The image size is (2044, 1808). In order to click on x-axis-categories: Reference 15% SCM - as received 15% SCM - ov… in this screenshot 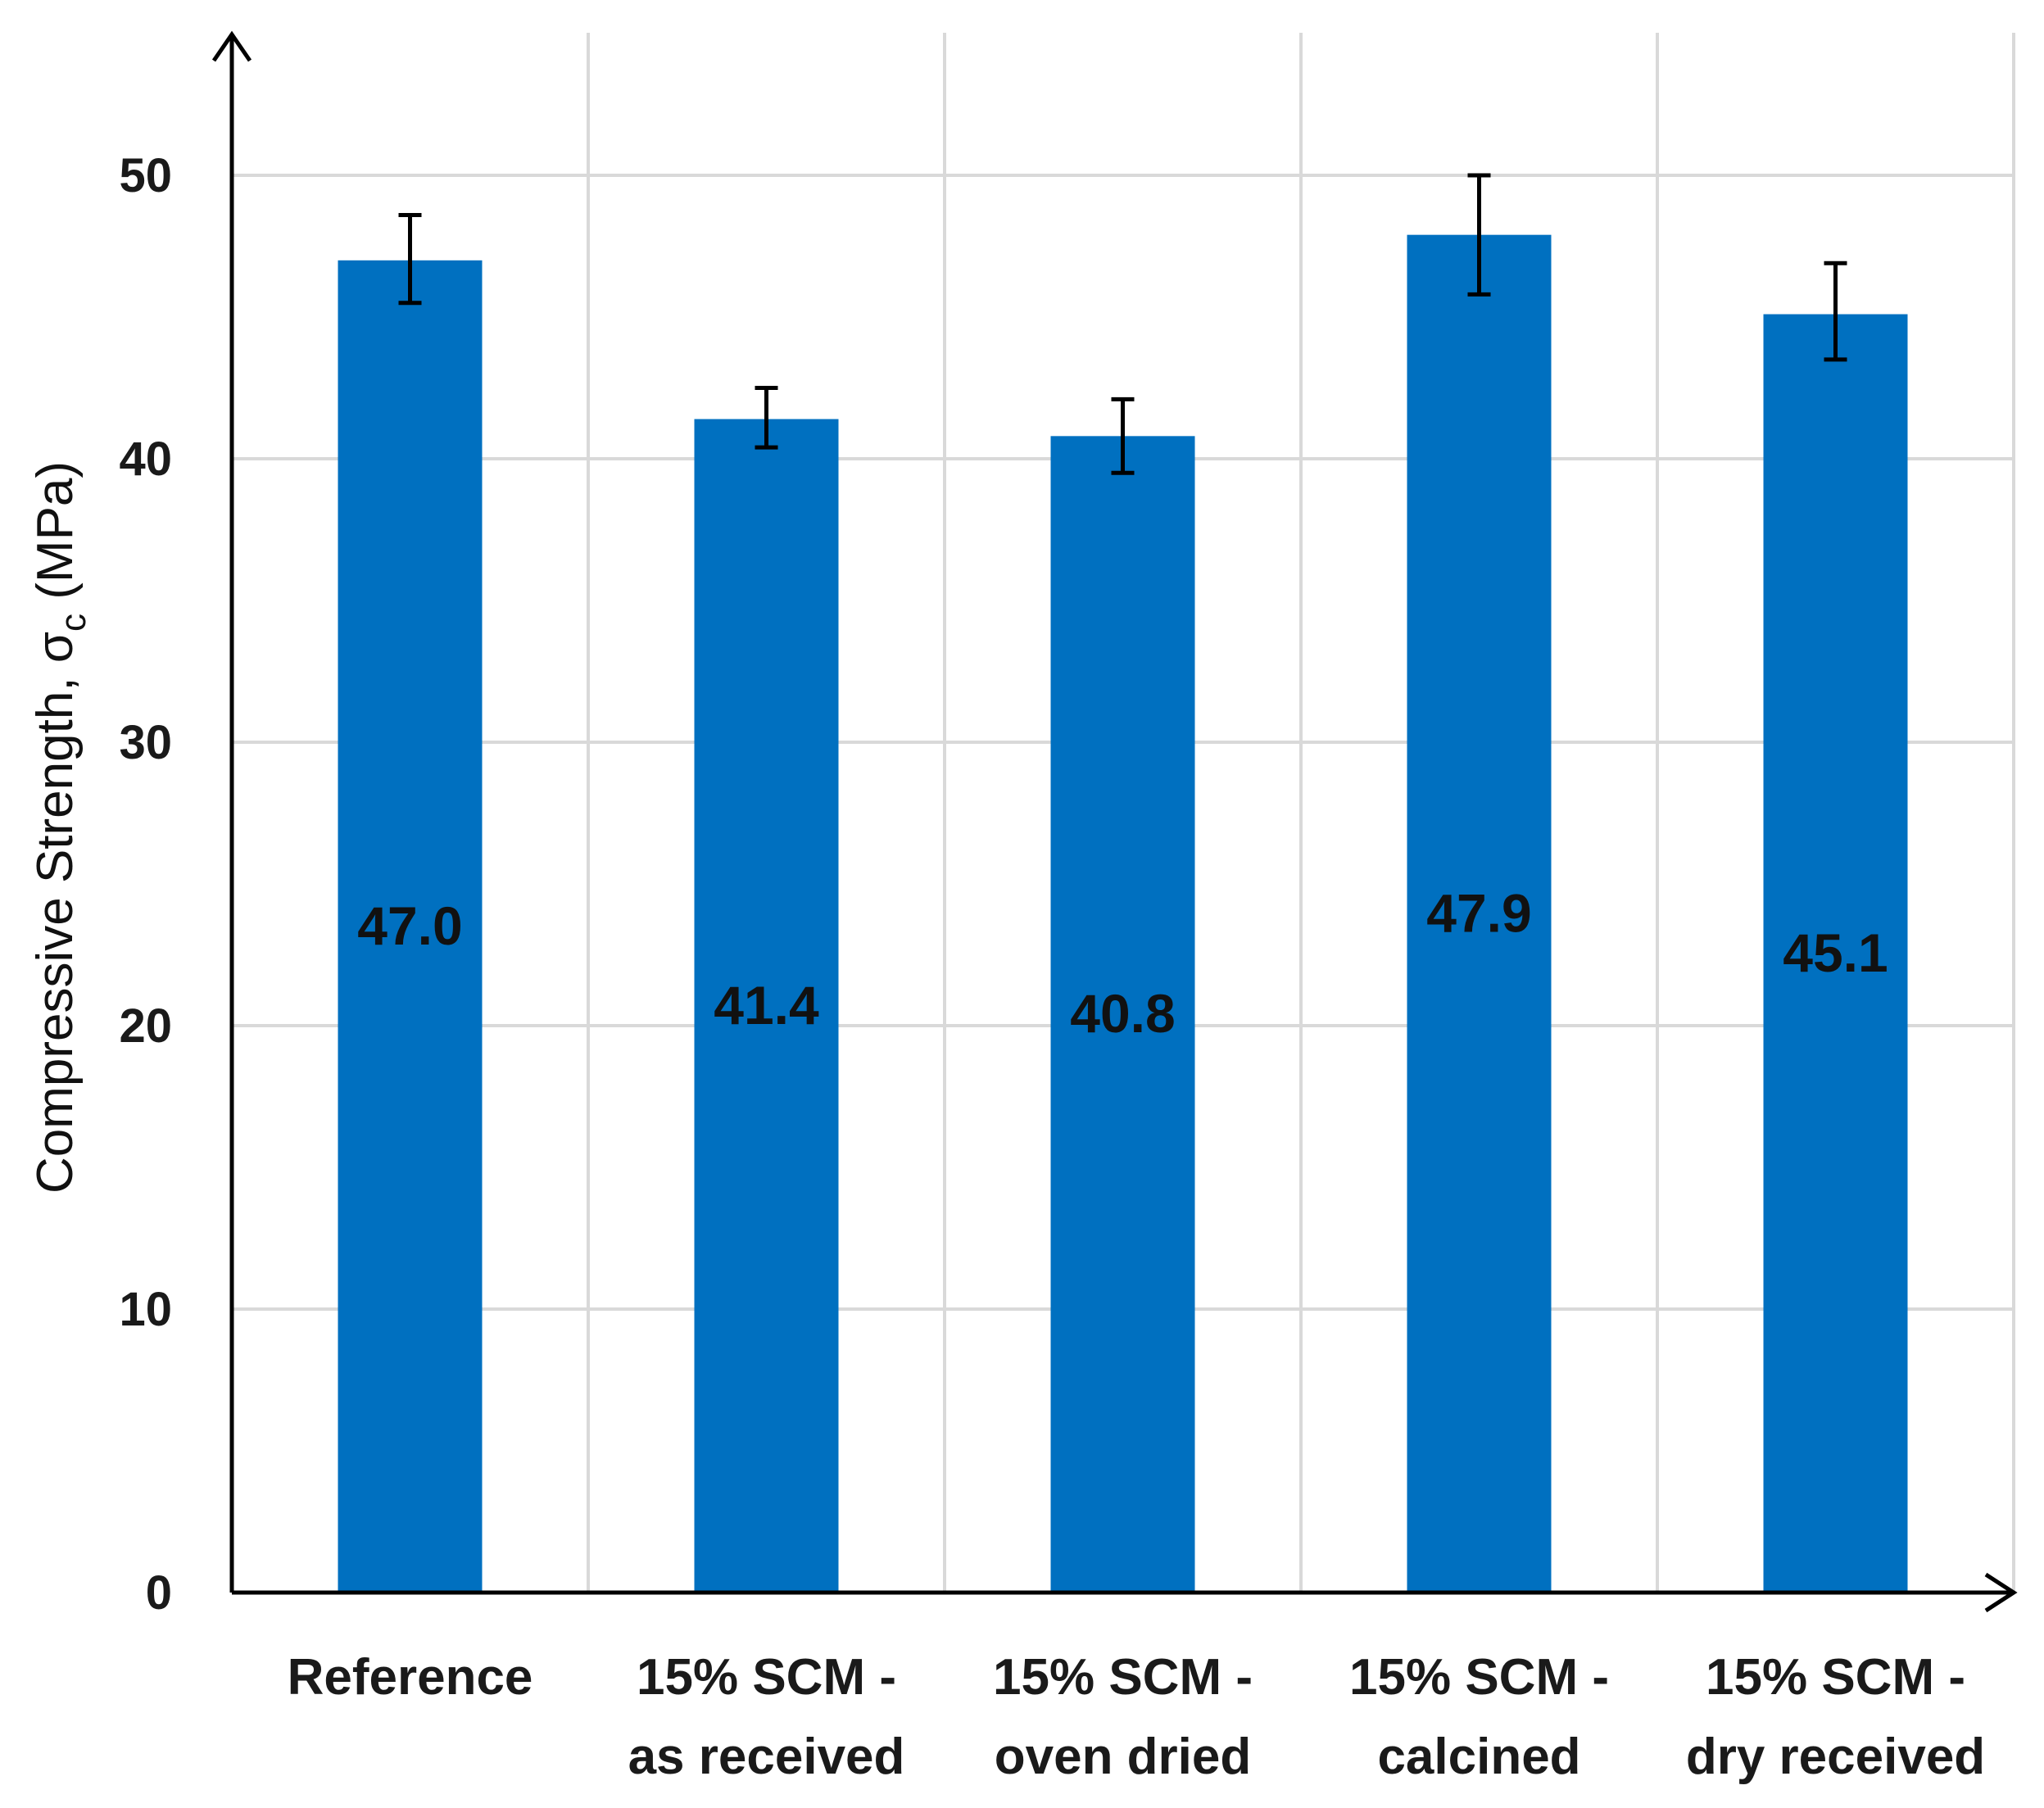, I will do `click(1137, 1717)`.